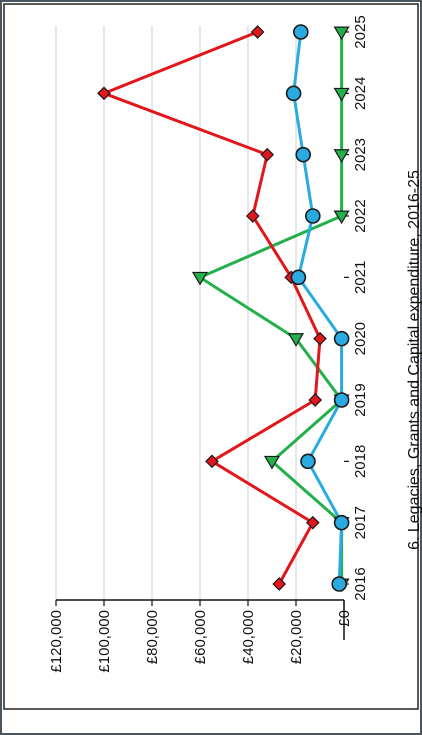 The height and width of the screenshot is (735, 422). Describe the element at coordinates (360, 31) in the screenshot. I see `x-tick-label: 2025` at that location.